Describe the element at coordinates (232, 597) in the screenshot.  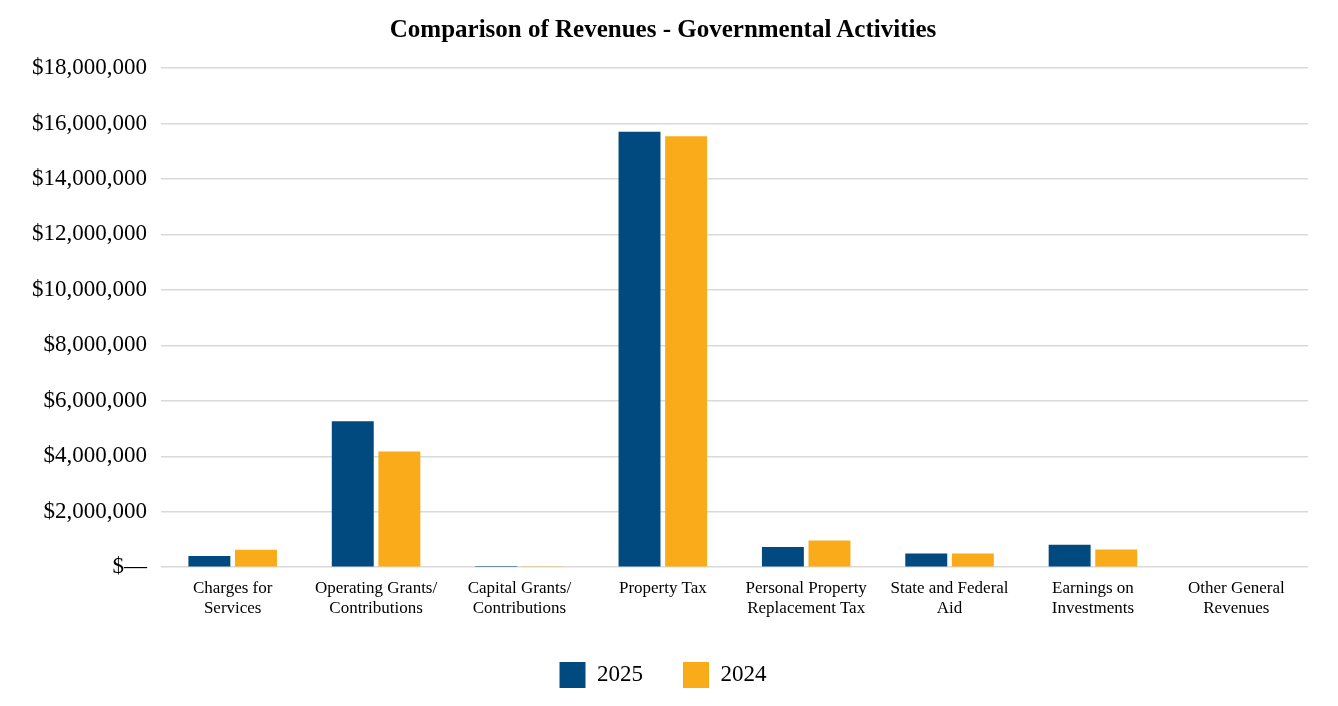
I see `x-tick-label: Charges for Services` at that location.